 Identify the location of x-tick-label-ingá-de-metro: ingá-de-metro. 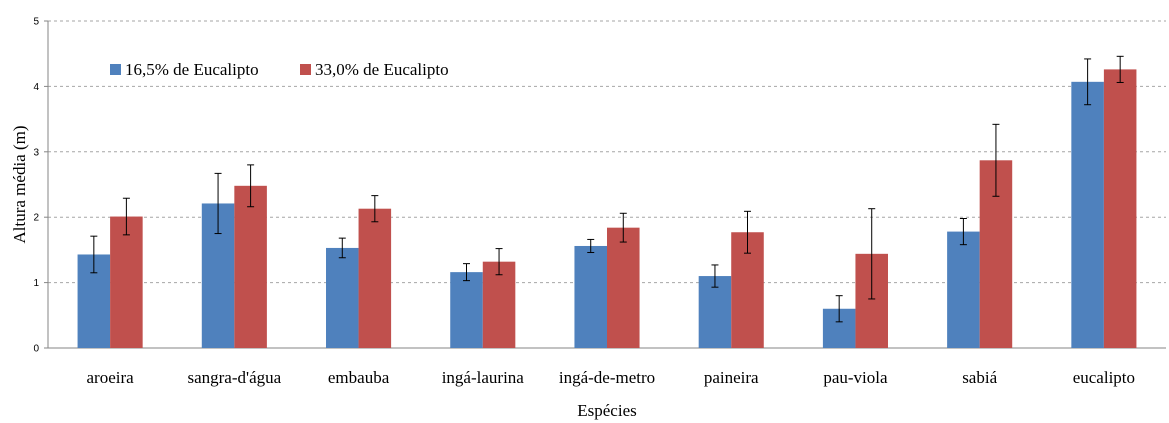
(607, 377).